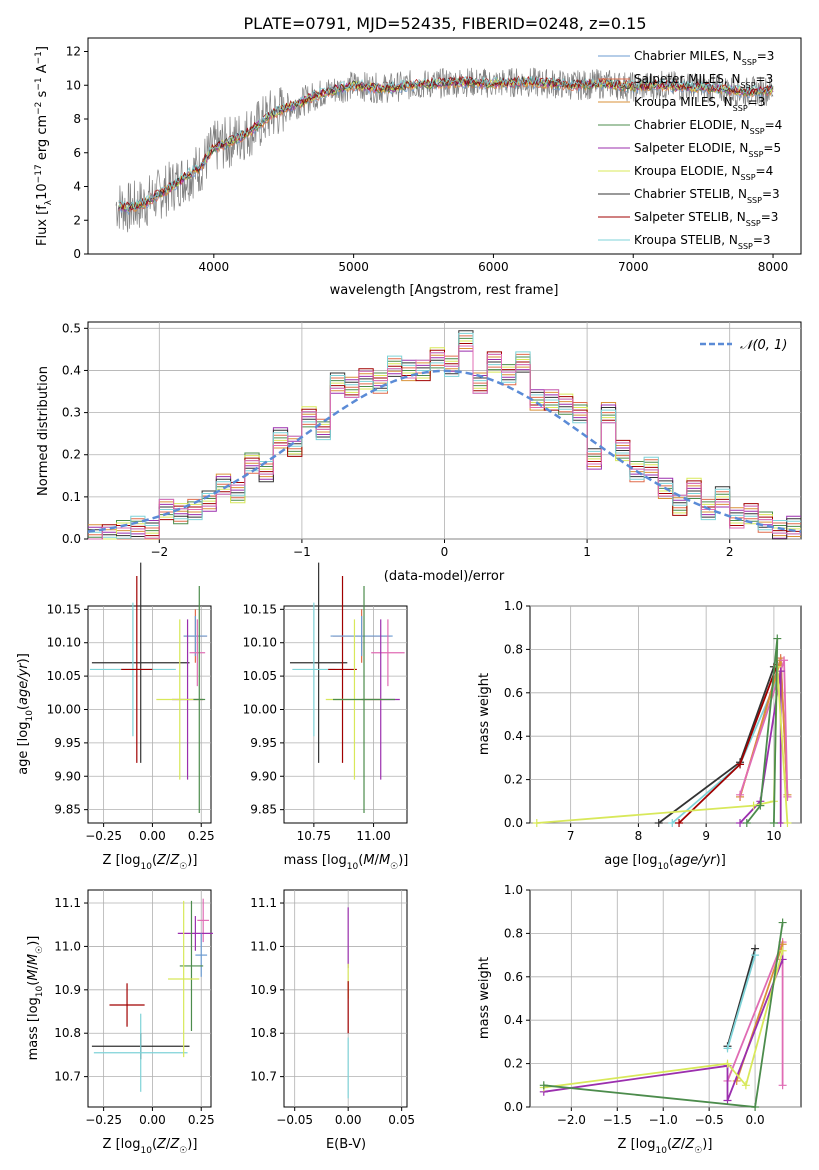 The height and width of the screenshot is (1170, 819). Describe the element at coordinates (152, 836) in the screenshot. I see `age-vs-Z-xtick-label: 0.00` at that location.